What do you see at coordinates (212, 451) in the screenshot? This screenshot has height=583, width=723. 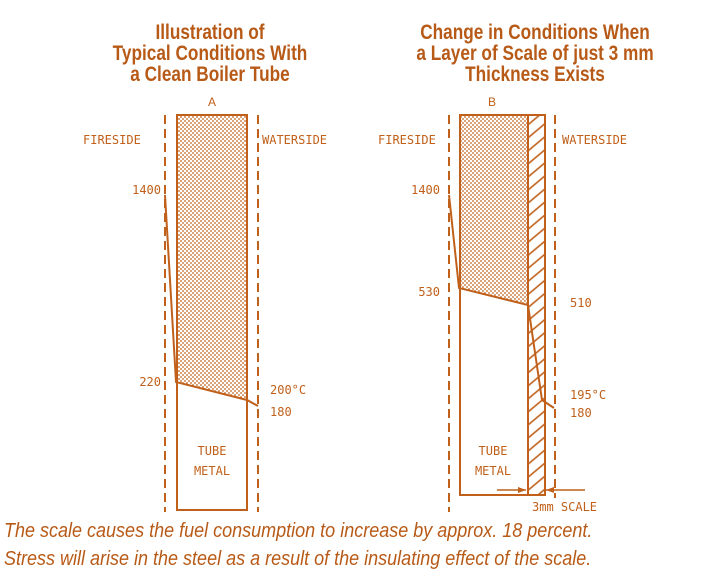 I see `panel-a-tube-label: TUBE` at bounding box center [212, 451].